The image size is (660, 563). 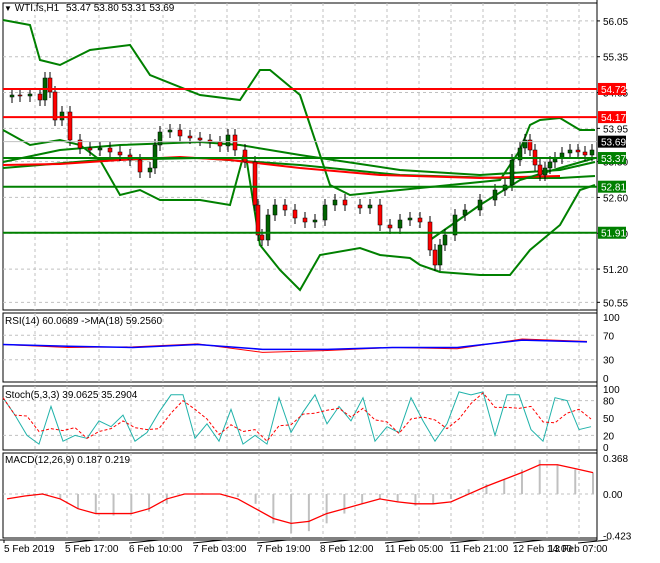 What do you see at coordinates (120, 8) in the screenshot?
I see `ohlc-values: 53.47 53.80 53.31 53.69` at bounding box center [120, 8].